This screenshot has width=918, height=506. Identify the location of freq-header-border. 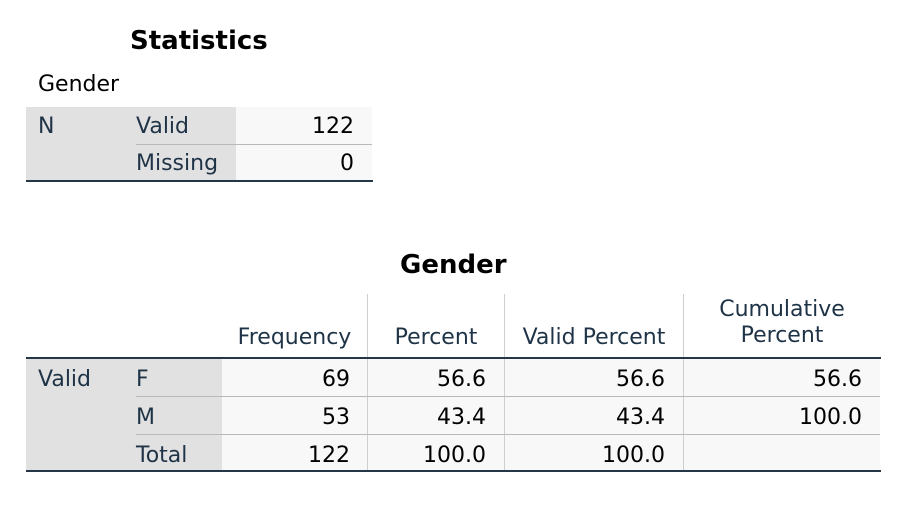
(453, 358).